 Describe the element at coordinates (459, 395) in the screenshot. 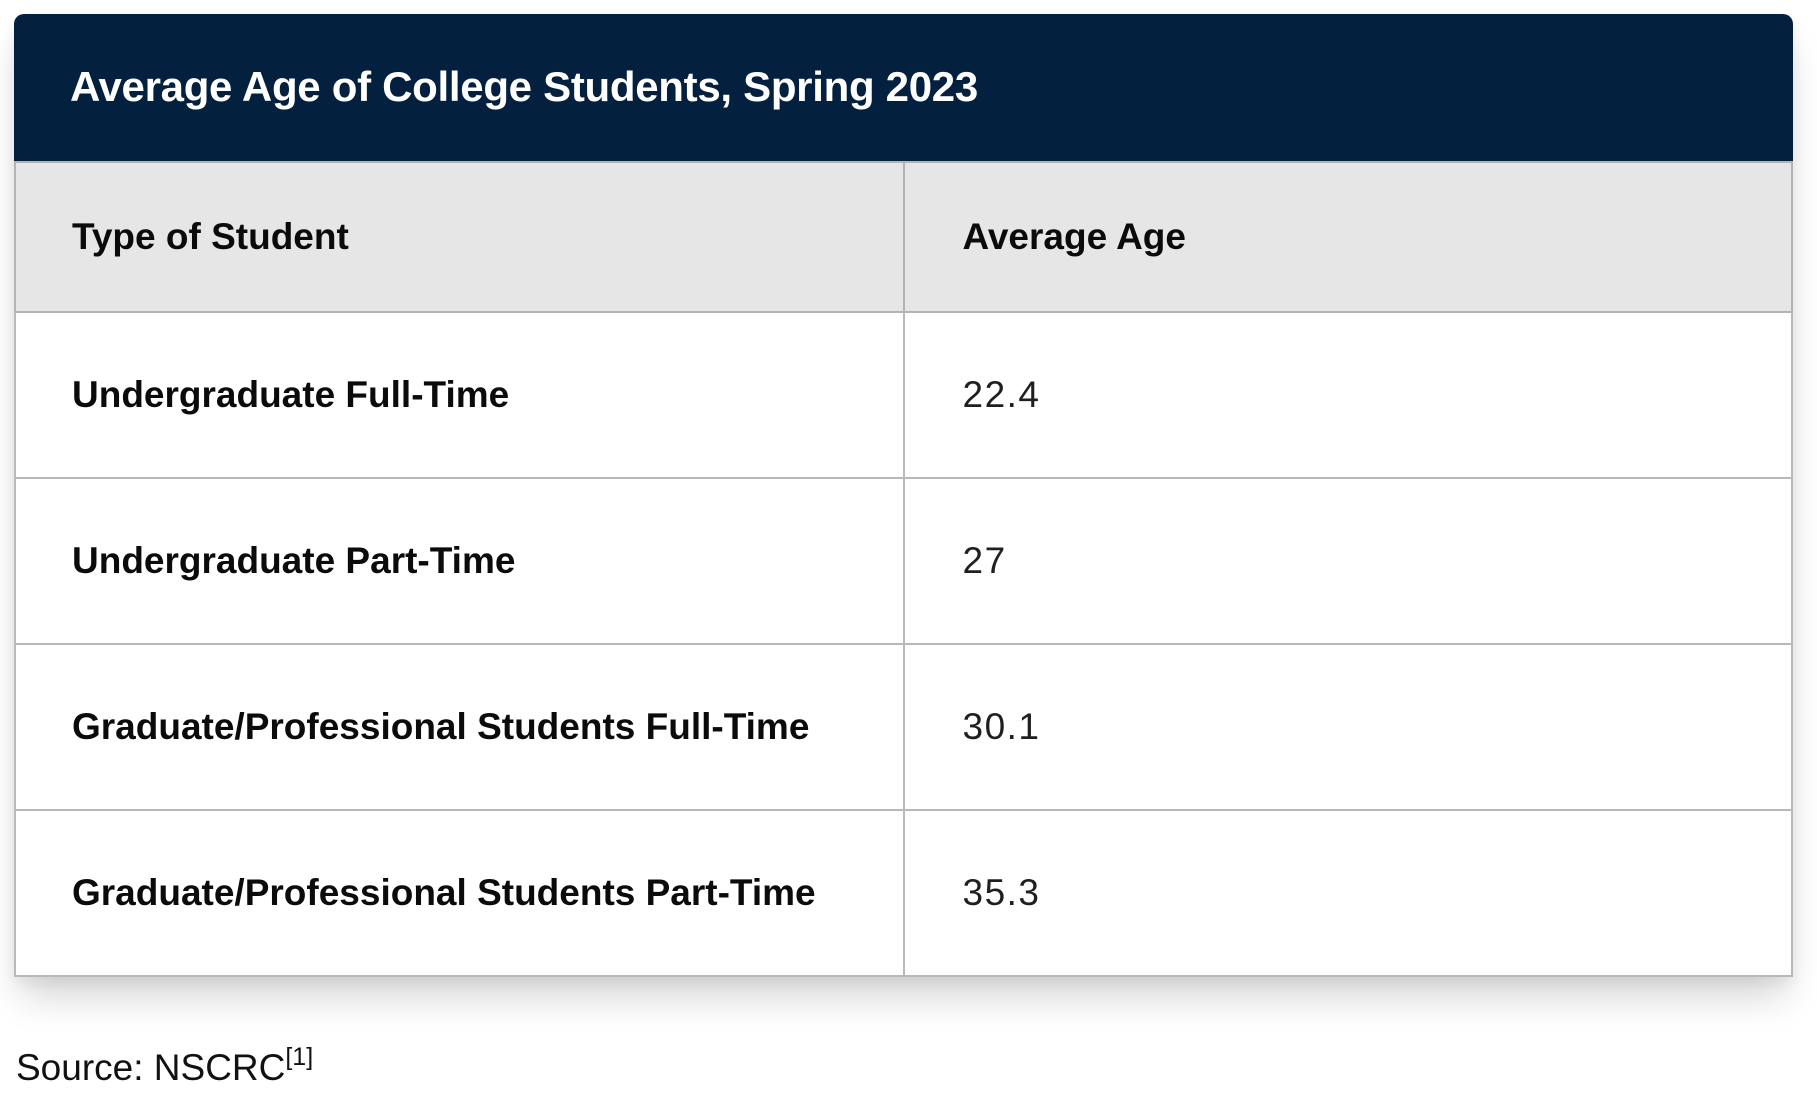

I see `student-type-cell: Undergraduate Full-Time` at that location.